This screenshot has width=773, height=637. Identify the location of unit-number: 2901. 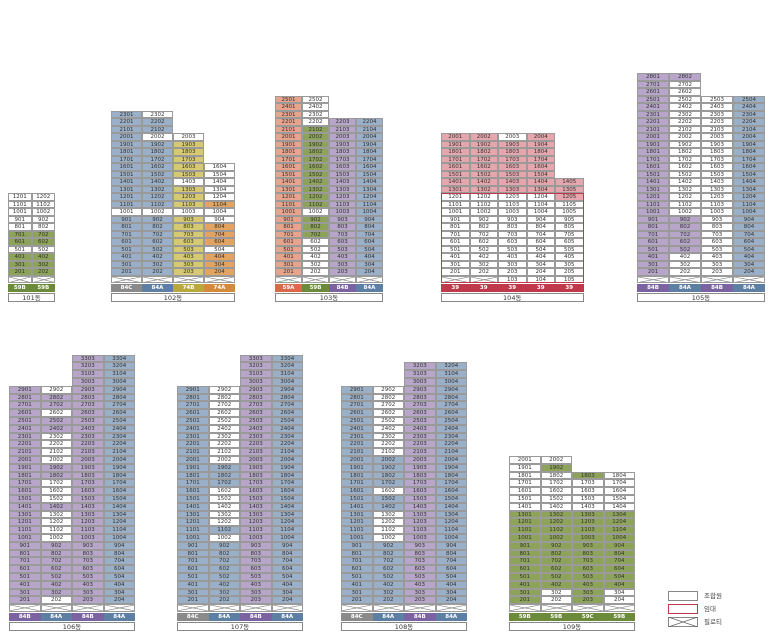
(356, 389).